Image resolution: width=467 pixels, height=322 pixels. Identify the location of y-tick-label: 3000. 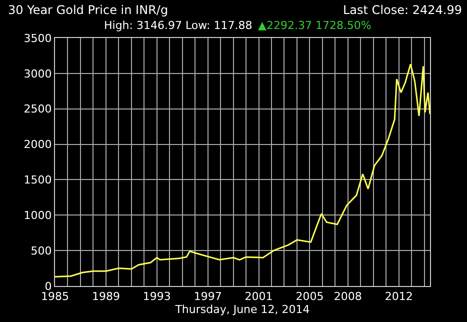
(38, 73).